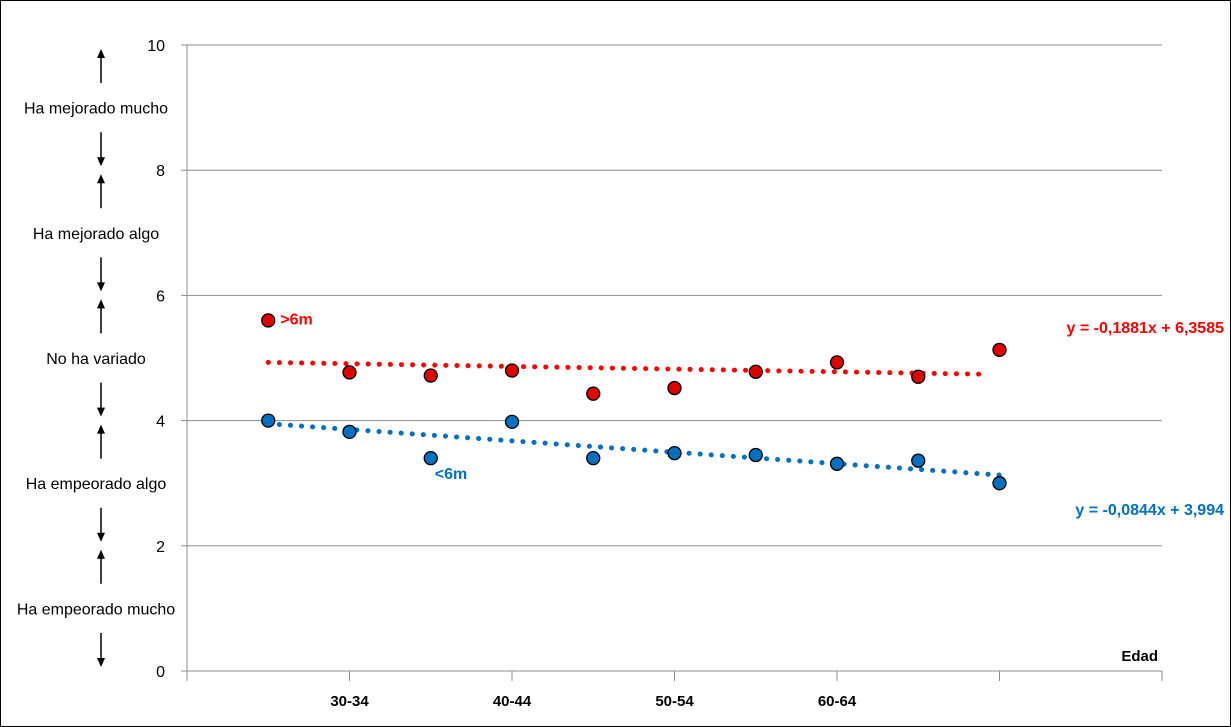  Describe the element at coordinates (674, 701) in the screenshot. I see `x-tick-label: 50-54` at that location.